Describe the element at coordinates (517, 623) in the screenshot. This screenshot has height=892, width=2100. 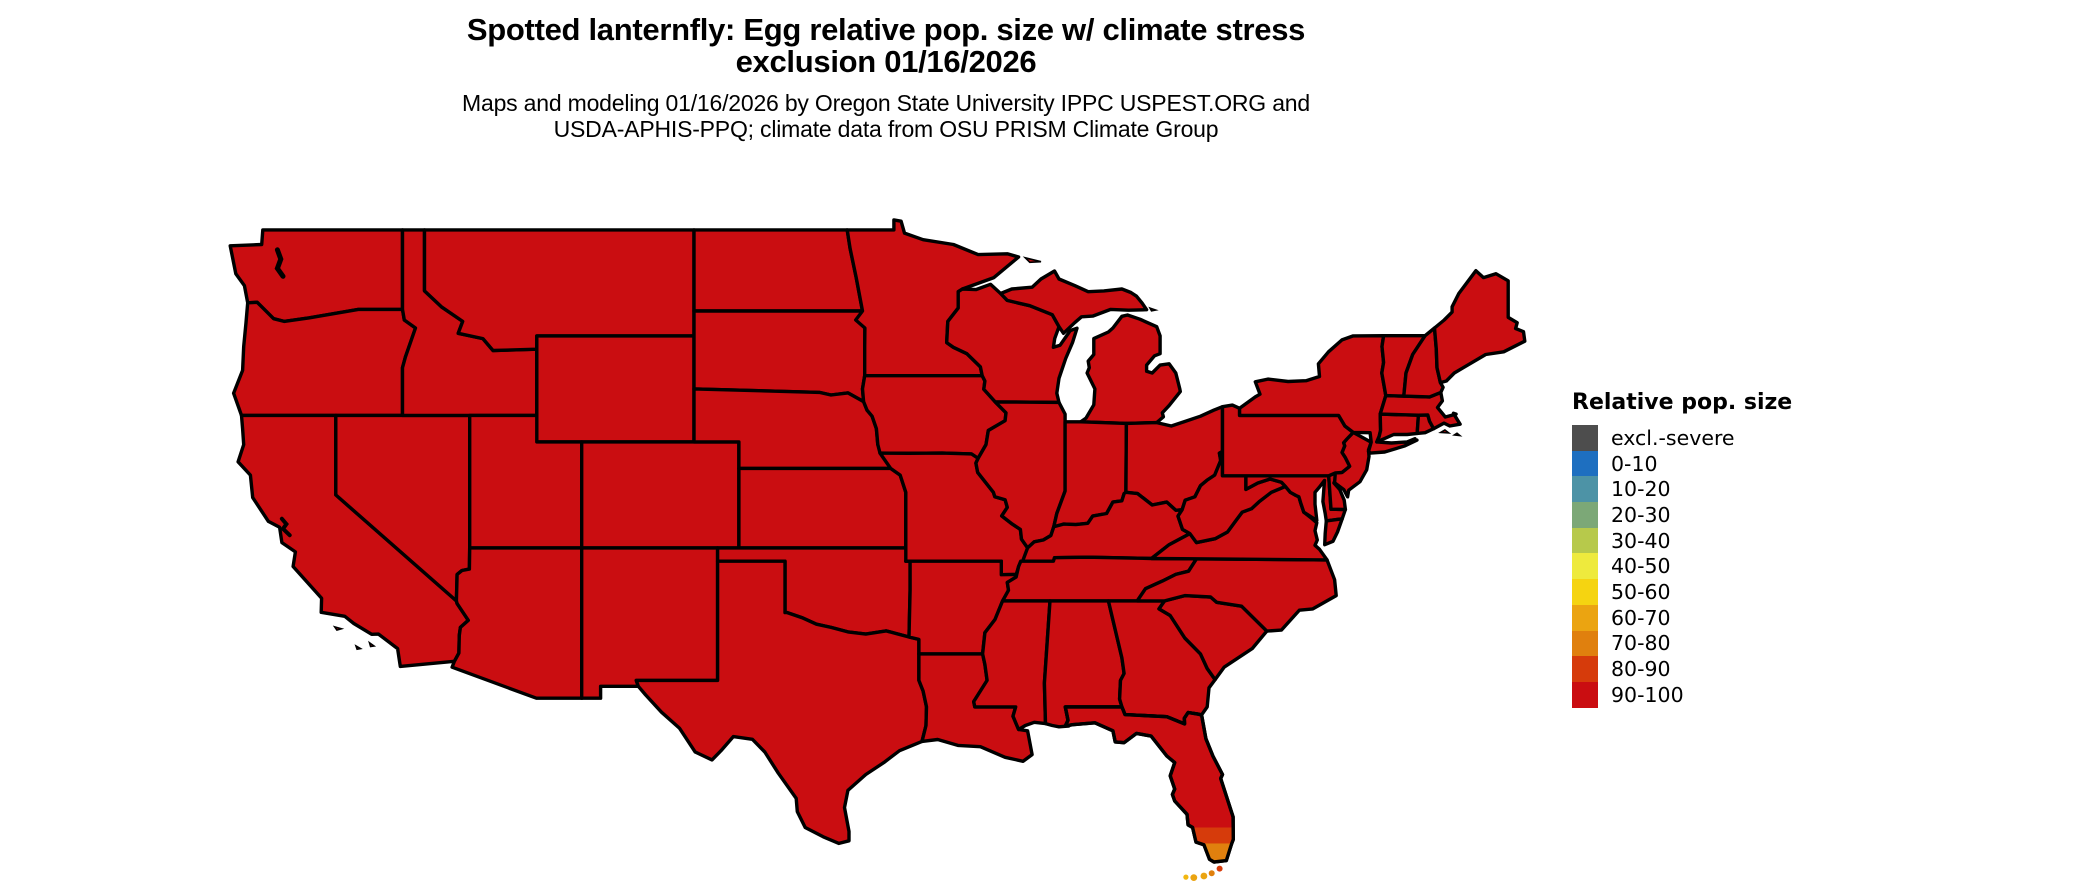
I see `state-az` at that location.